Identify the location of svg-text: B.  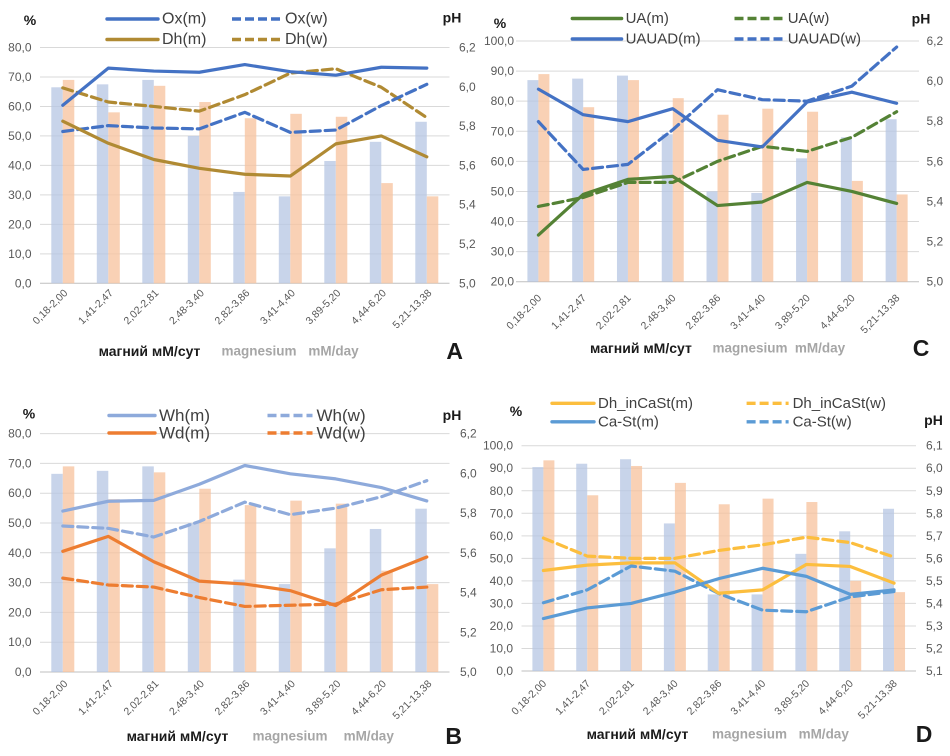
(453, 736).